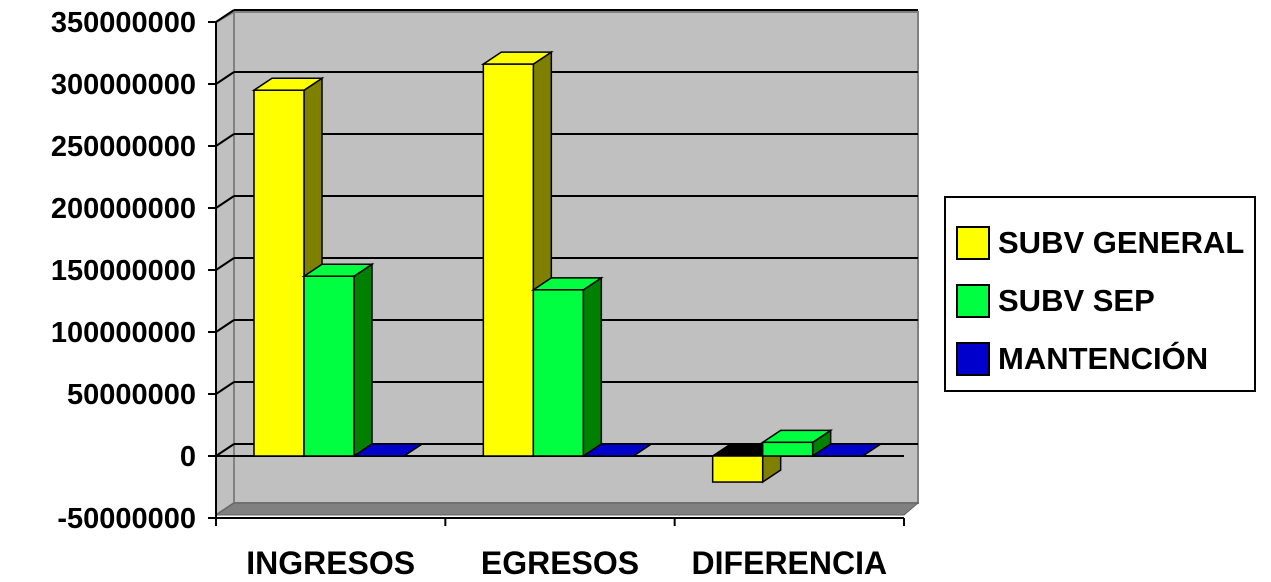 The width and height of the screenshot is (1271, 582). What do you see at coordinates (123, 85) in the screenshot?
I see `y-tick-label: 300000000` at bounding box center [123, 85].